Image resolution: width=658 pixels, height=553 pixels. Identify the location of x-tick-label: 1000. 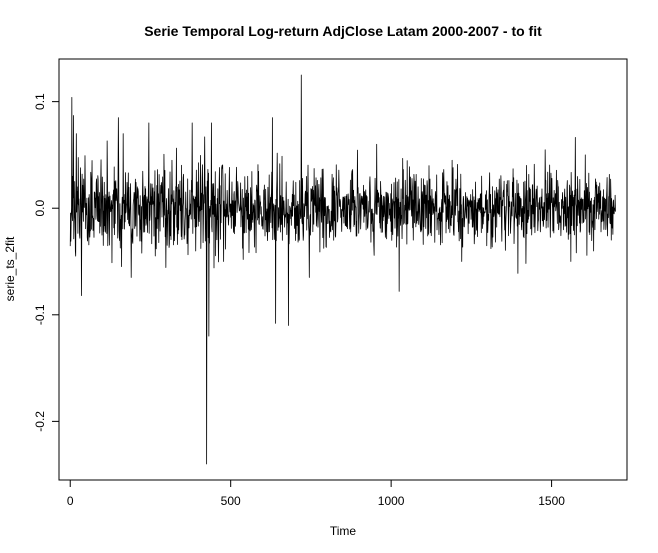
(391, 501).